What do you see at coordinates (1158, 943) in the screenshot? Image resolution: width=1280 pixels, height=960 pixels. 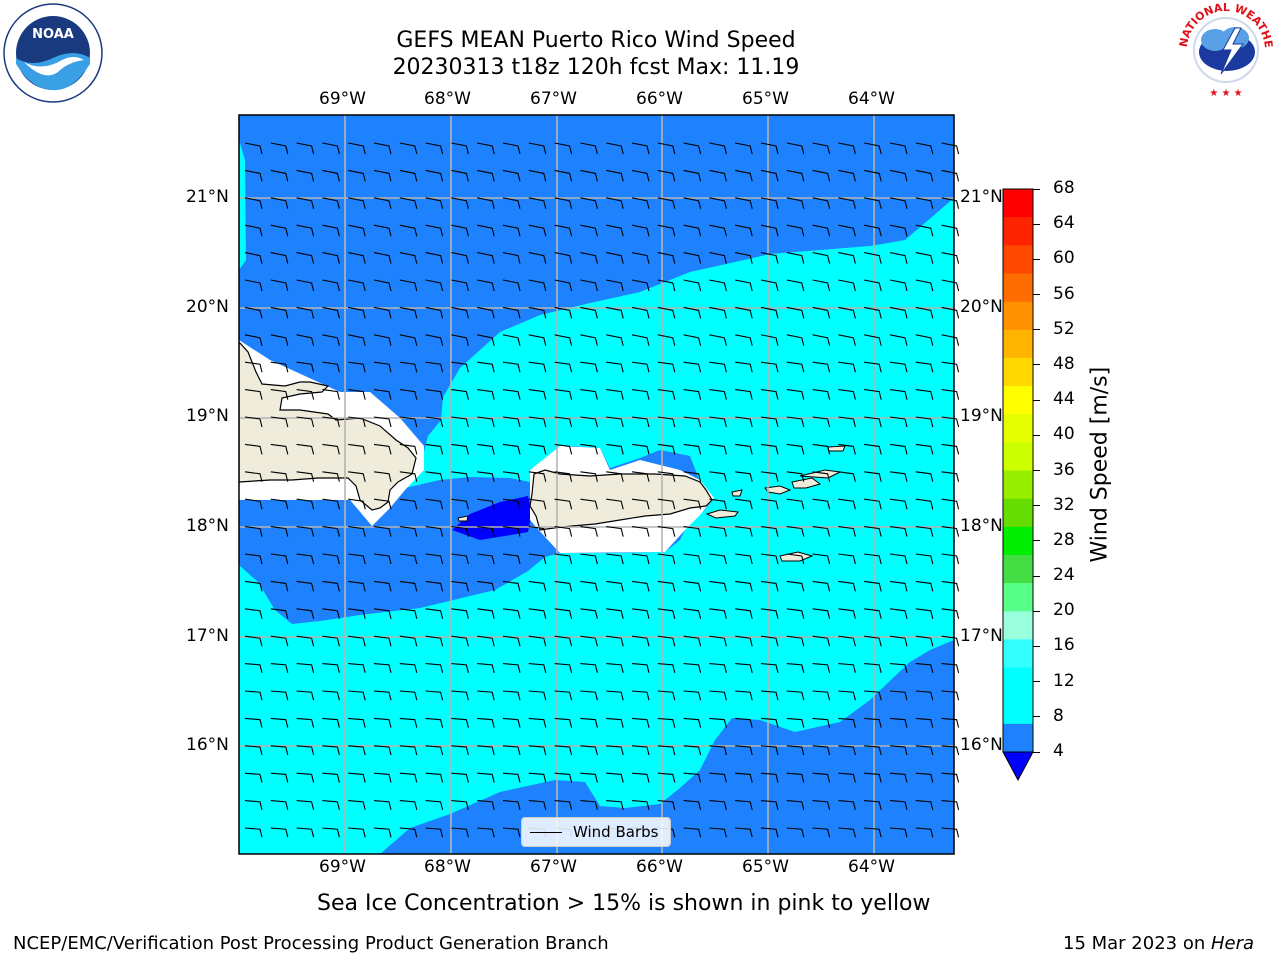 I see `footer-date: 15 Mar 2023 on Hera` at bounding box center [1158, 943].